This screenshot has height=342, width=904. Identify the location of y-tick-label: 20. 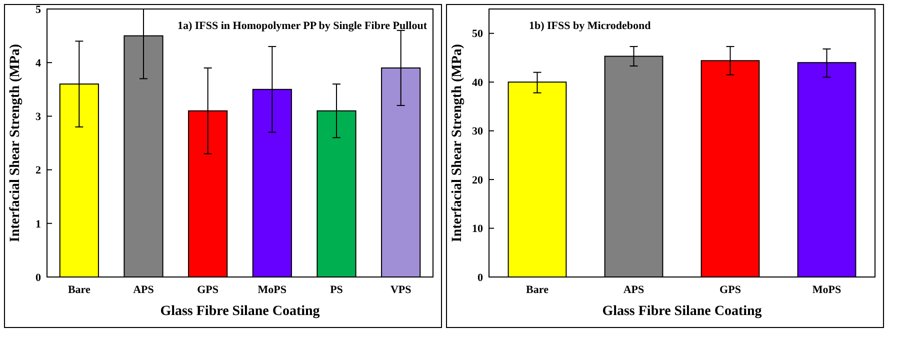
(478, 180).